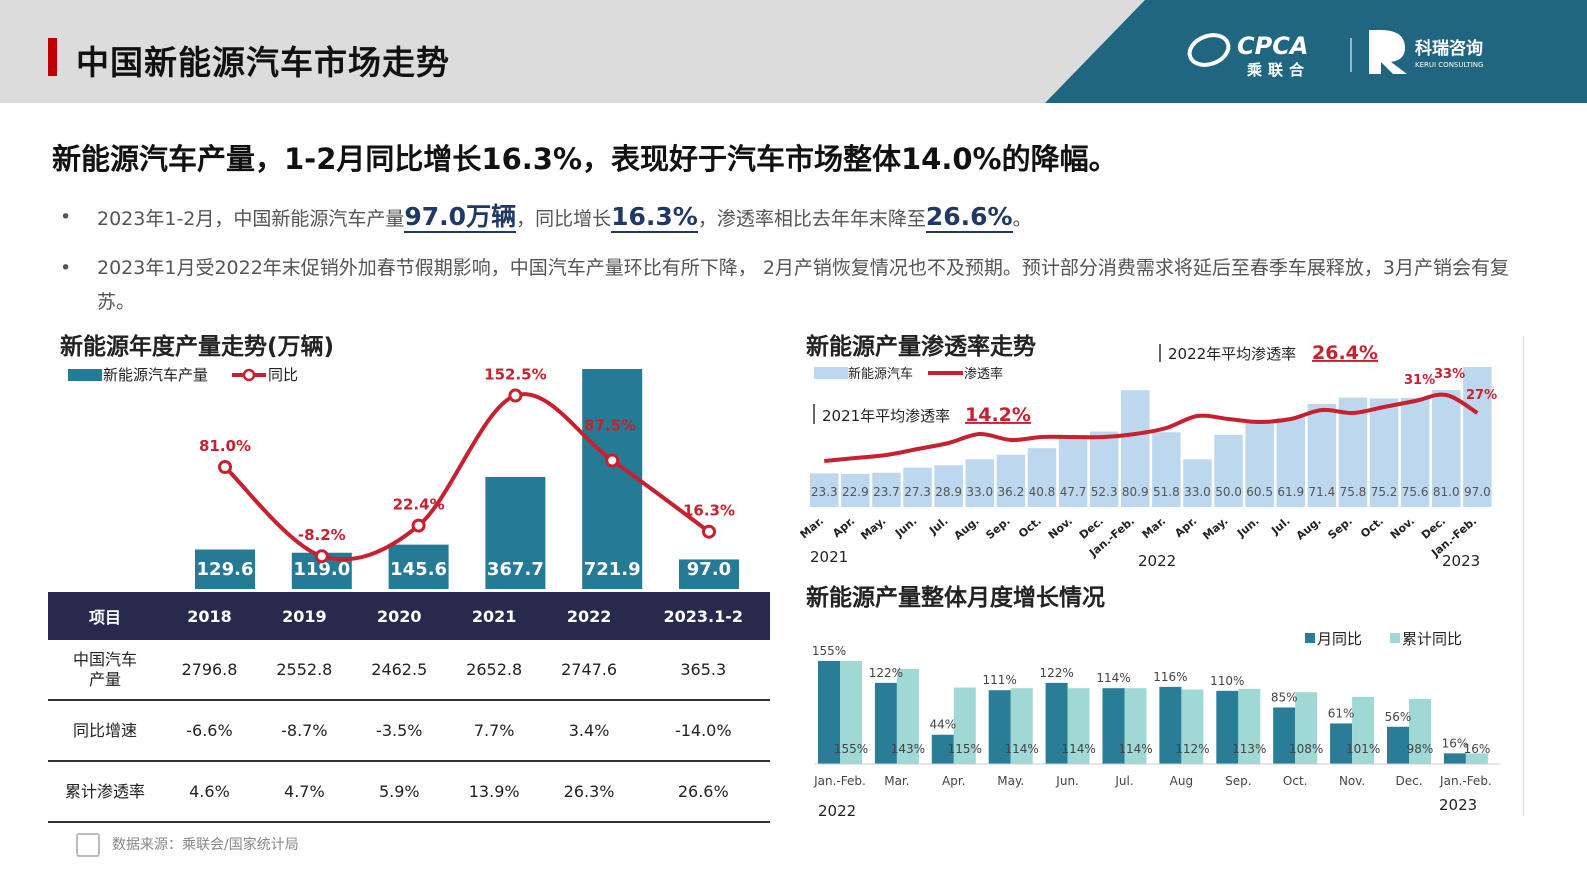 The width and height of the screenshot is (1587, 893). Describe the element at coordinates (1432, 639) in the screenshot. I see `legend-label-cum: 累计同比` at that location.